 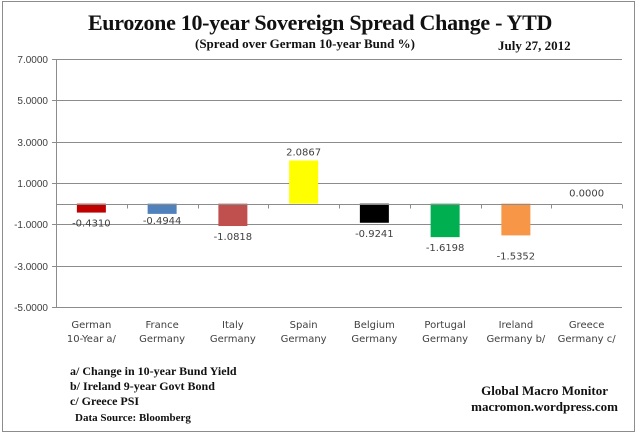 I want to click on chart-subtitle: (Spread over German 10-year Bund %), so click(x=305, y=43).